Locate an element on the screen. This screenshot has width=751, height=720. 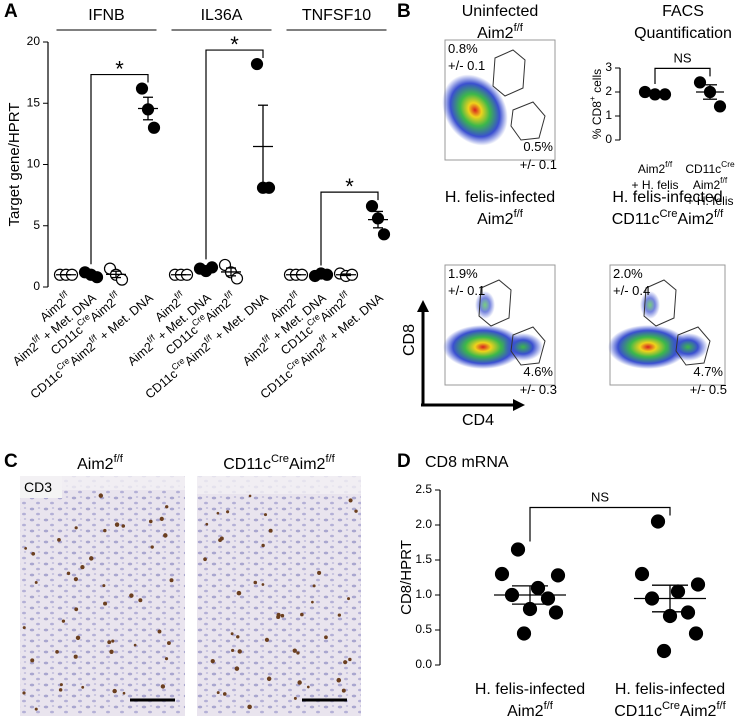
group-label: TNFSF10 is located at coordinates (336, 15).